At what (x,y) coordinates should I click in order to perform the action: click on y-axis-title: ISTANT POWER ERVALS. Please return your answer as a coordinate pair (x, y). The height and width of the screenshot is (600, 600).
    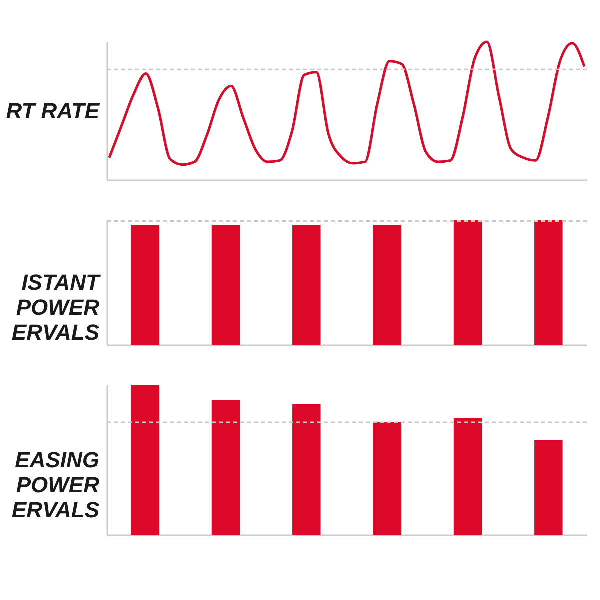
    Looking at the image, I should click on (57, 307).